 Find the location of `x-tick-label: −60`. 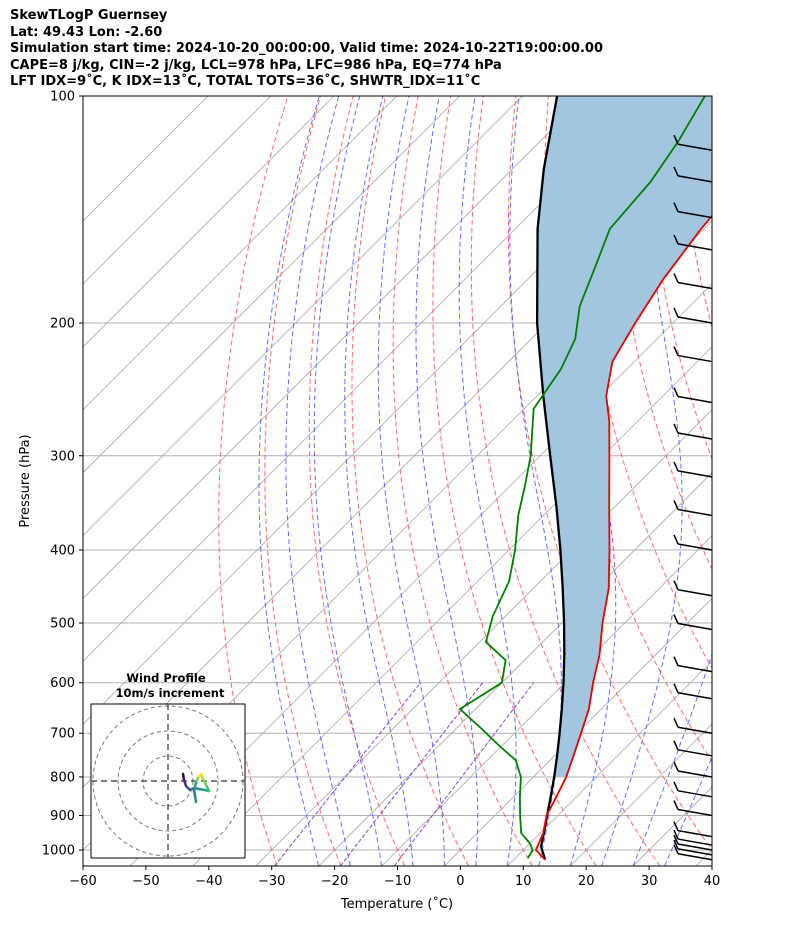

x-tick-label: −60 is located at coordinates (82, 881).